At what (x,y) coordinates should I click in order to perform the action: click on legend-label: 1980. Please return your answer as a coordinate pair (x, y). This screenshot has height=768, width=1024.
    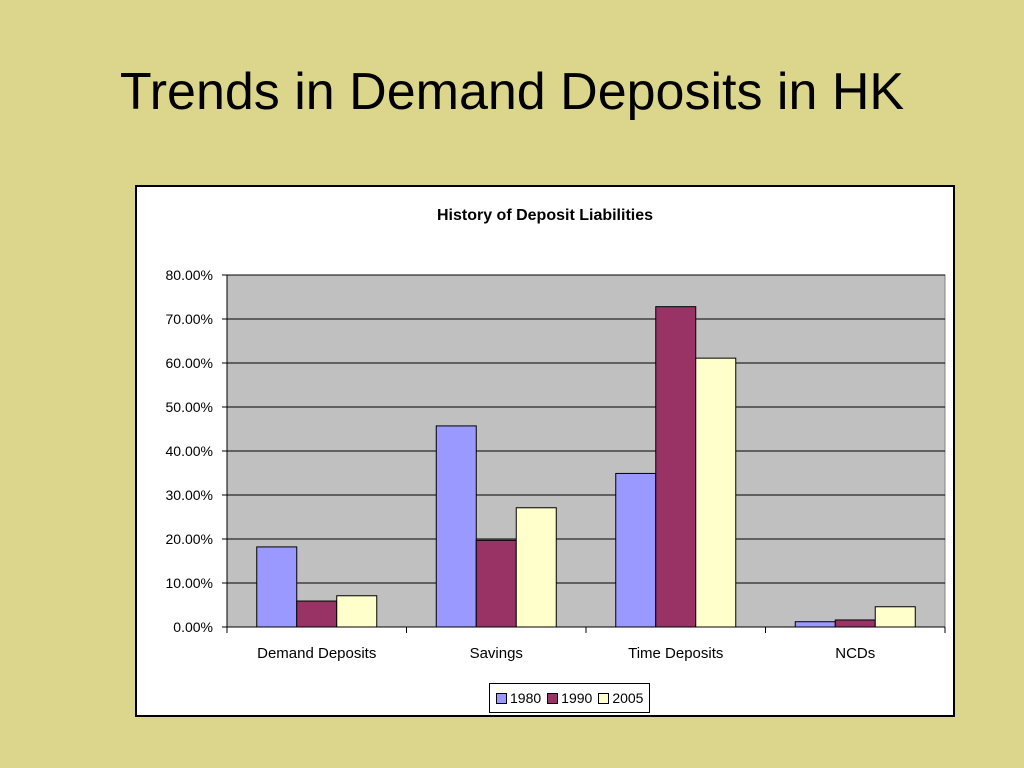
    Looking at the image, I should click on (526, 698).